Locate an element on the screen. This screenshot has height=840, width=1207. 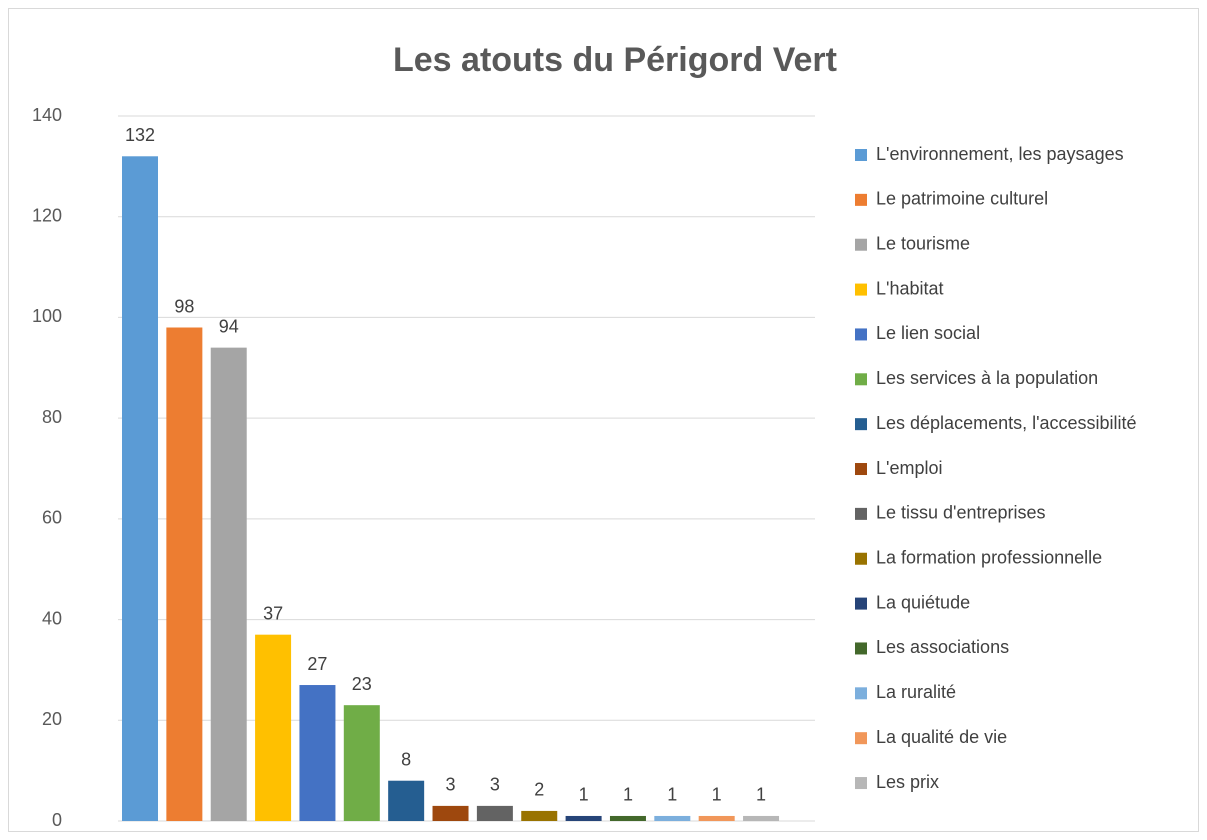
y-tick-label: 60 is located at coordinates (52, 518).